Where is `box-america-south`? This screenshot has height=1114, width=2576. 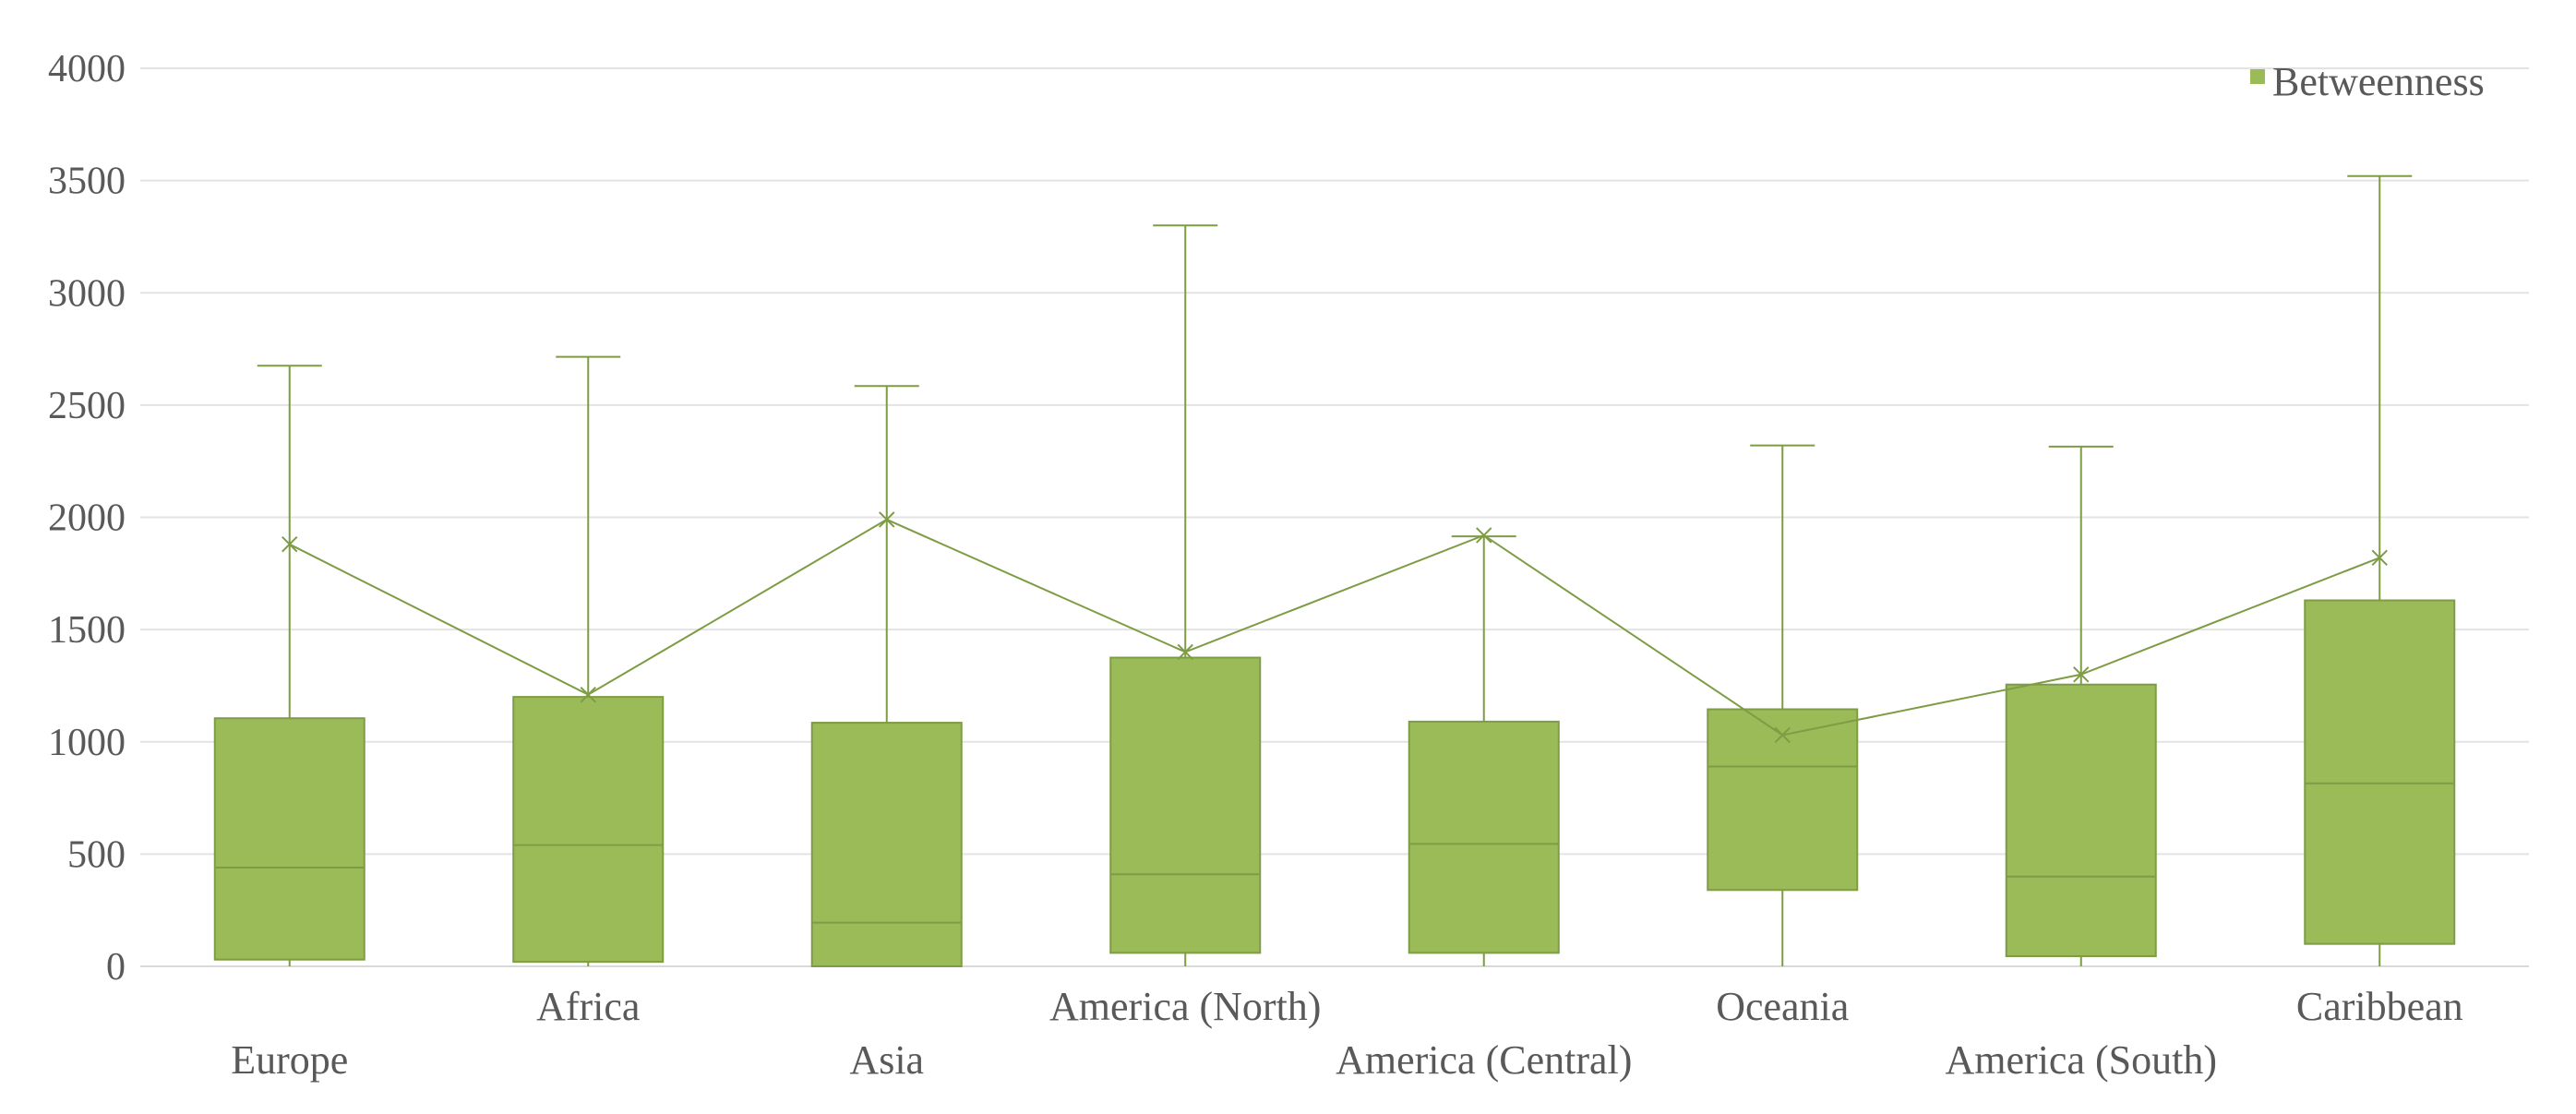 box-america-south is located at coordinates (2081, 706).